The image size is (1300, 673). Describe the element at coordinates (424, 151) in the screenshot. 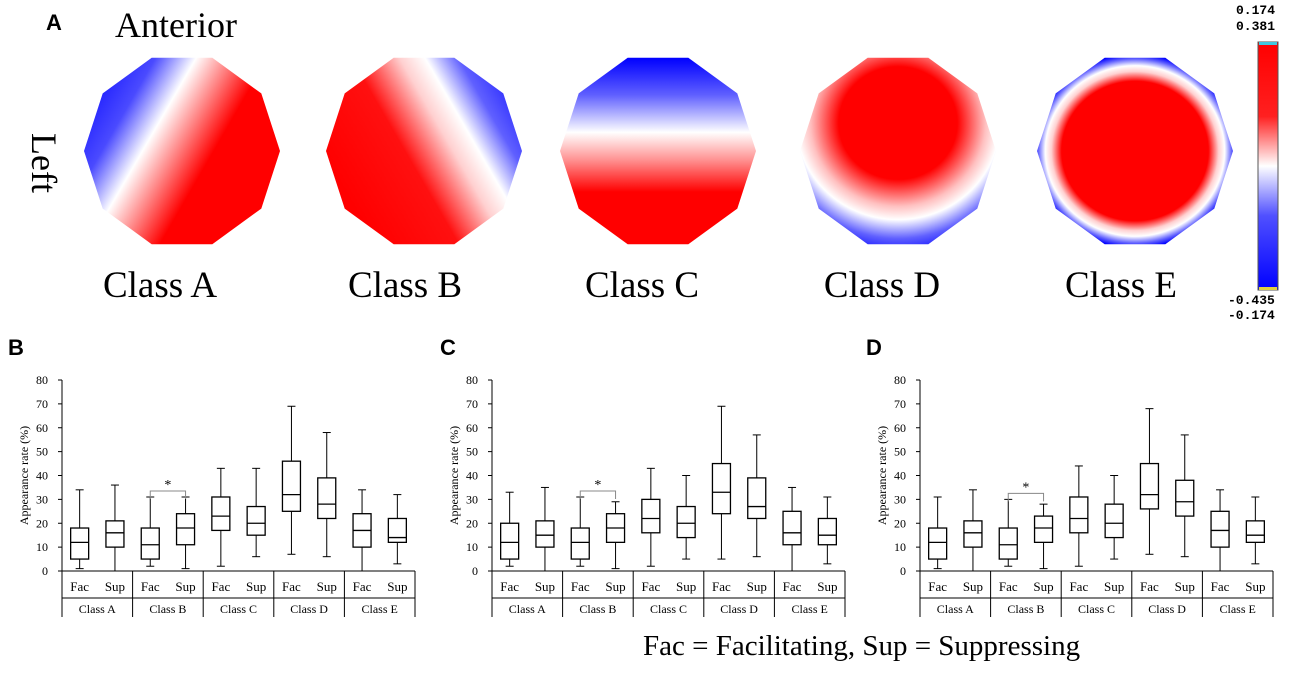

I see `scalp-map-class-b` at that location.